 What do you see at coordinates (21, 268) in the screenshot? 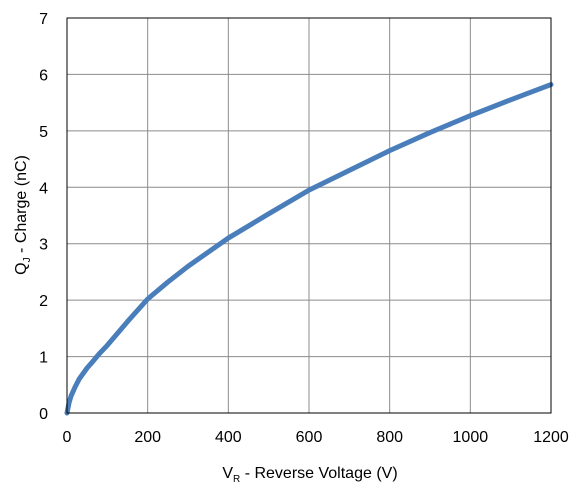
I see `y-axis-title-symbol: Q` at bounding box center [21, 268].